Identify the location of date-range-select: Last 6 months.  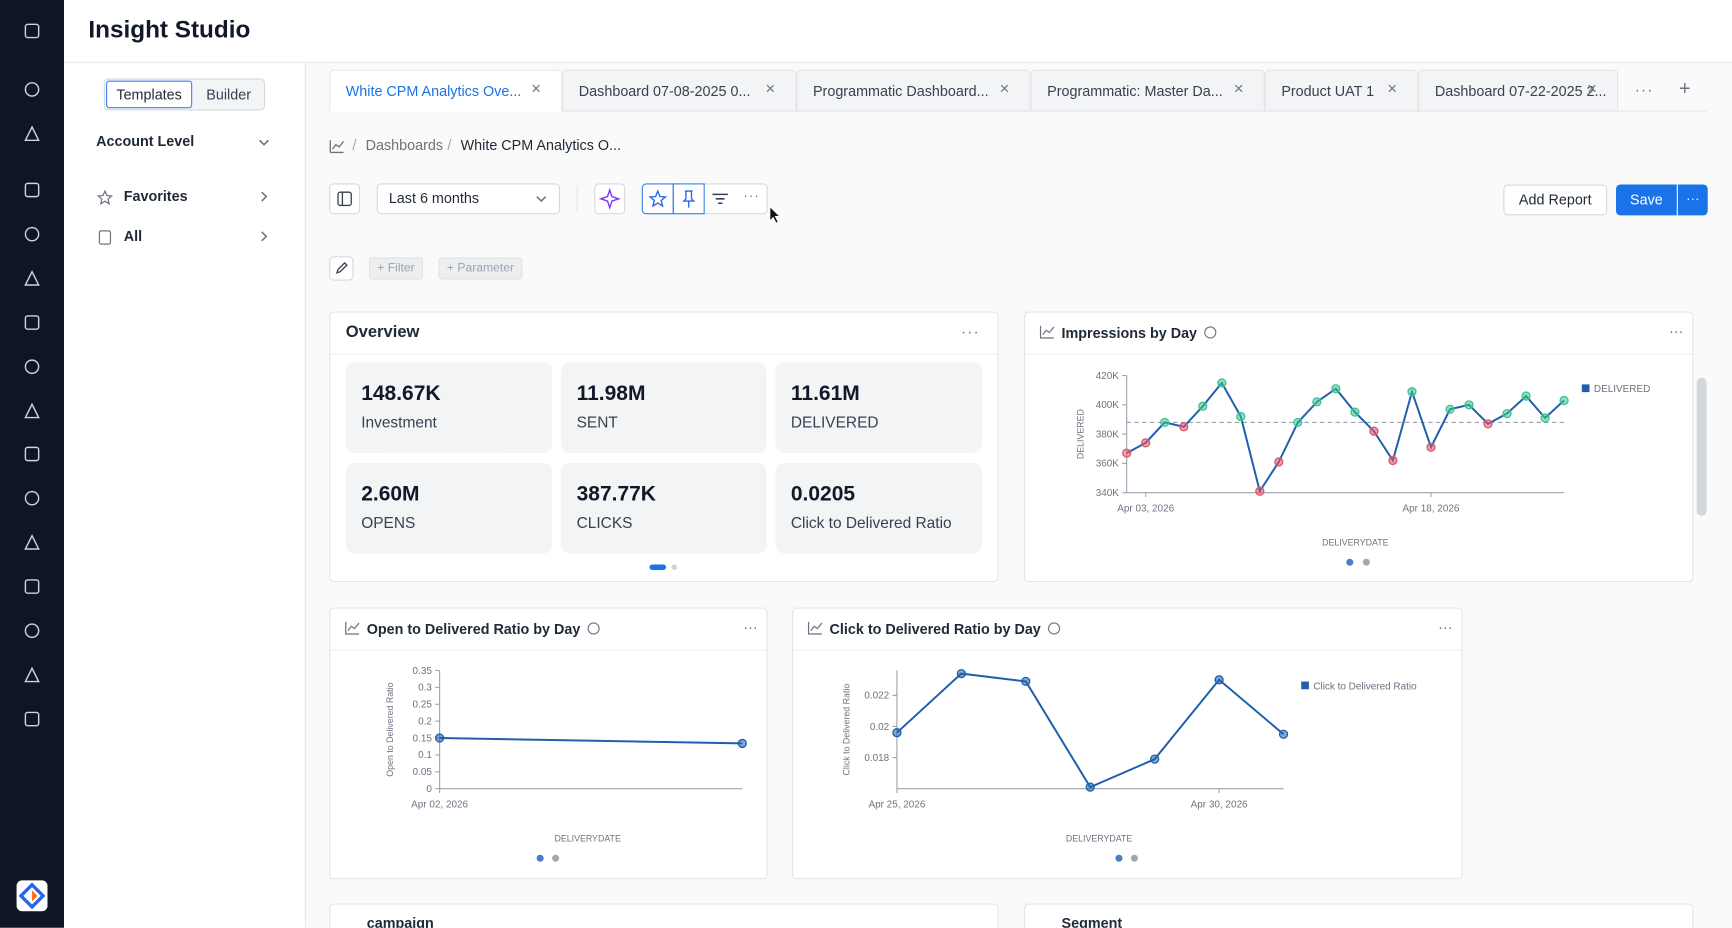
(468, 199).